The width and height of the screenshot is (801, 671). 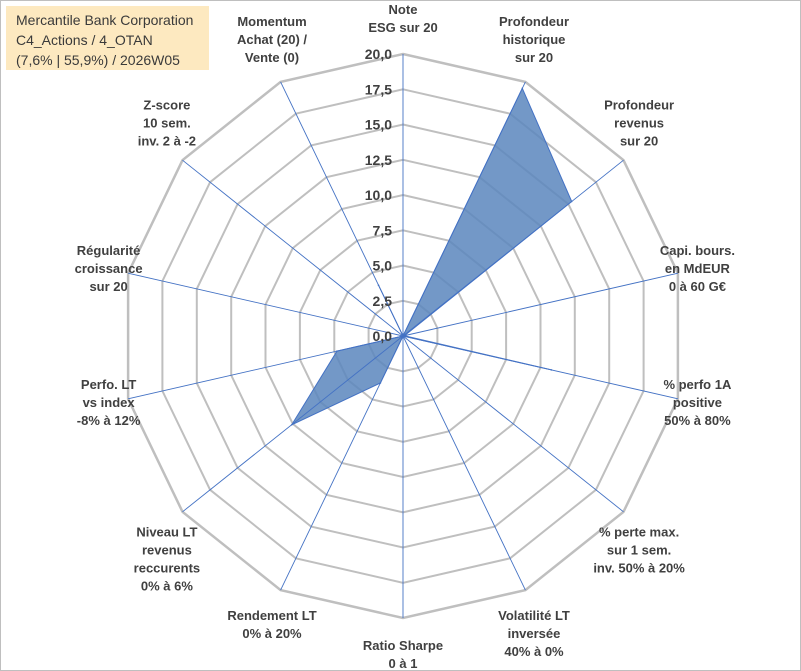 I want to click on tick-label: 10,0, so click(x=378, y=195).